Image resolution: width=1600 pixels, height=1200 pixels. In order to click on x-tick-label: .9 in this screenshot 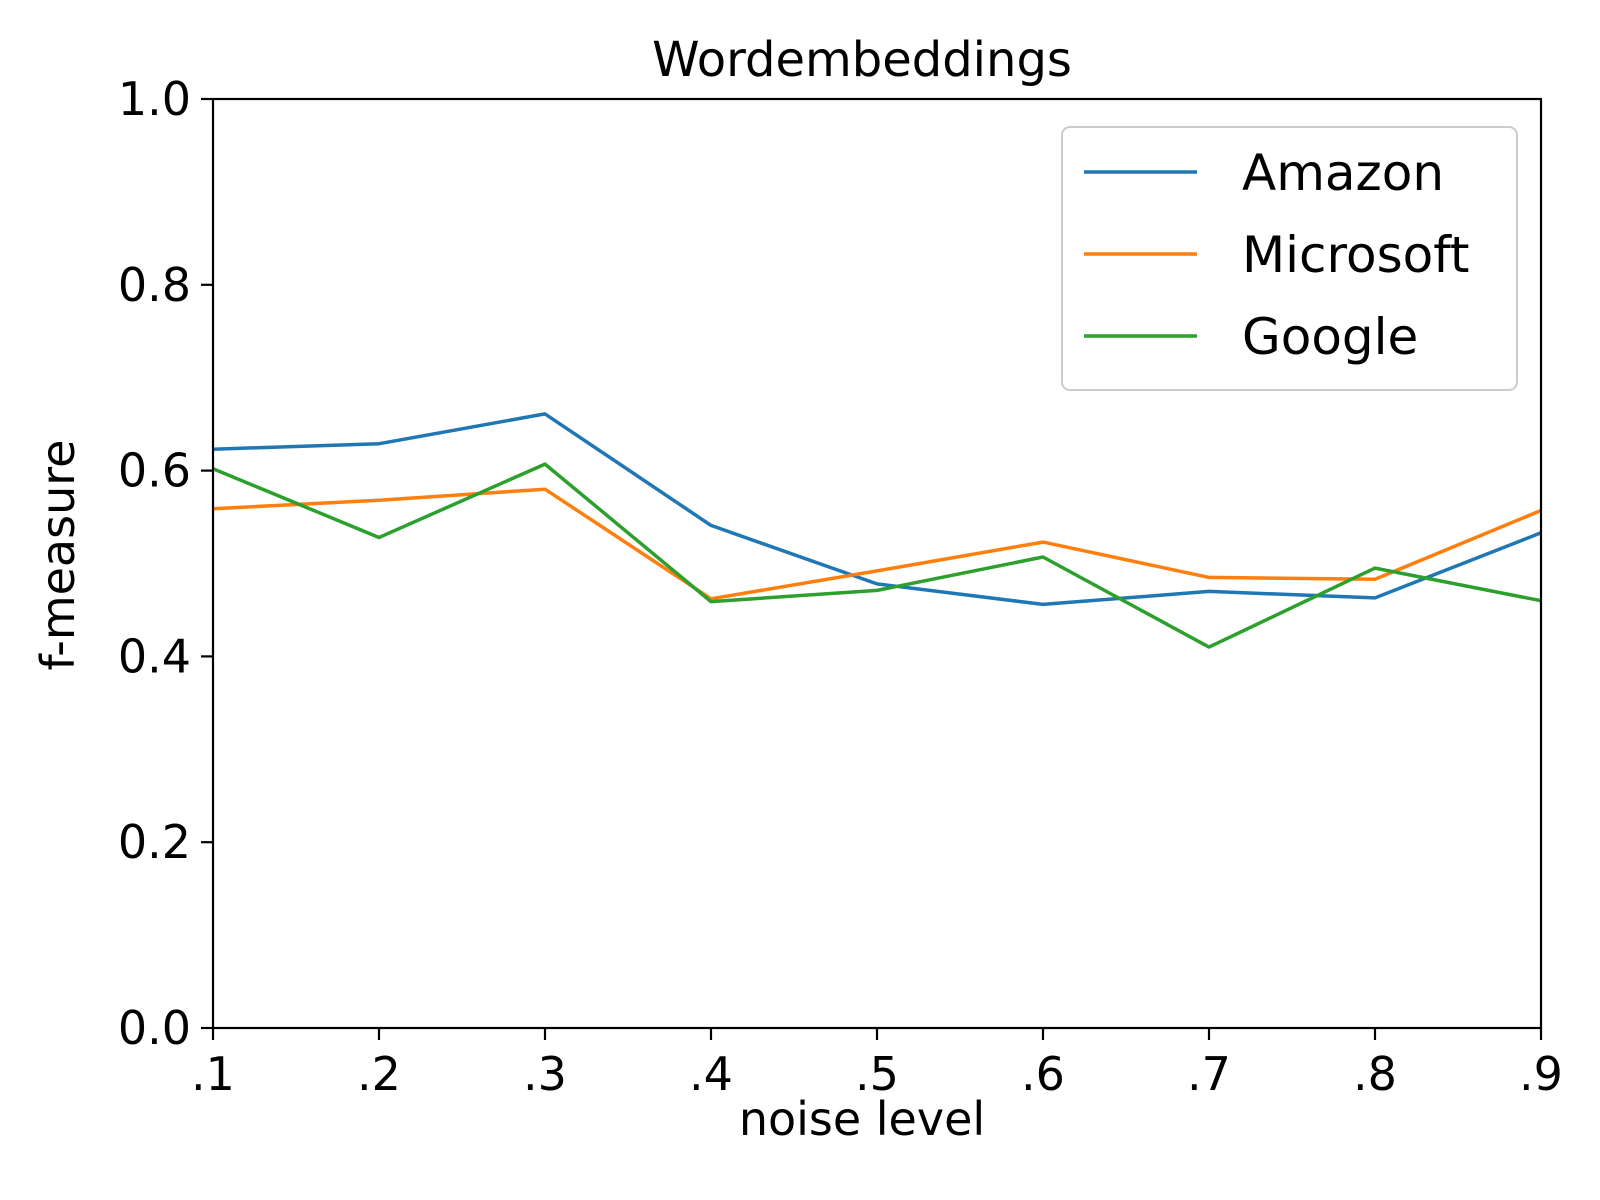, I will do `click(1541, 1074)`.